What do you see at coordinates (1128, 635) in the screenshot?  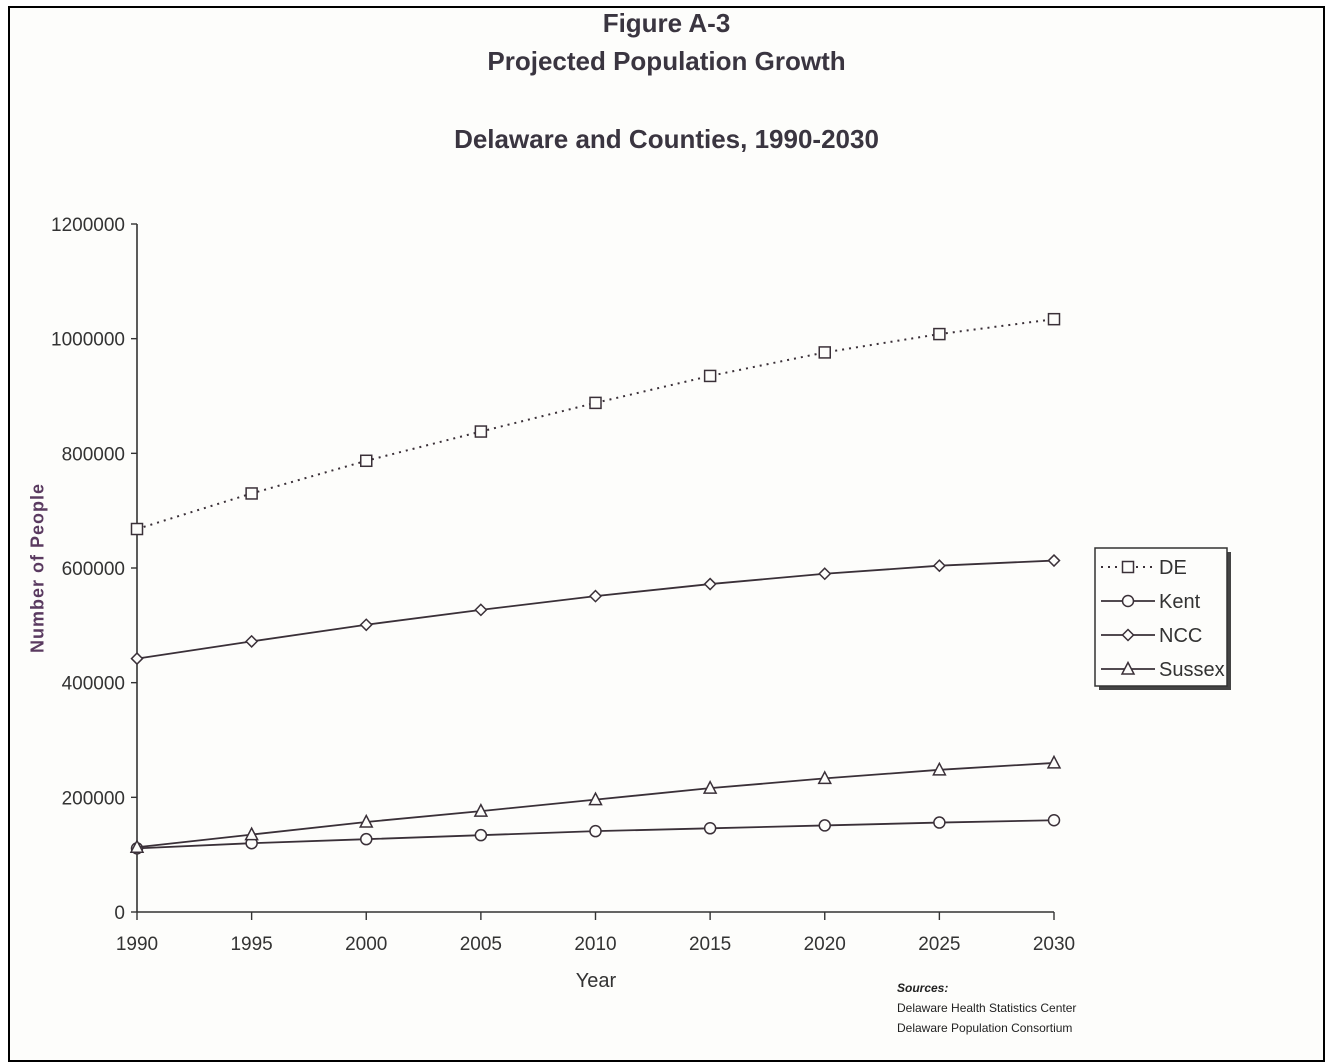 I see `legend-marker-ncc` at bounding box center [1128, 635].